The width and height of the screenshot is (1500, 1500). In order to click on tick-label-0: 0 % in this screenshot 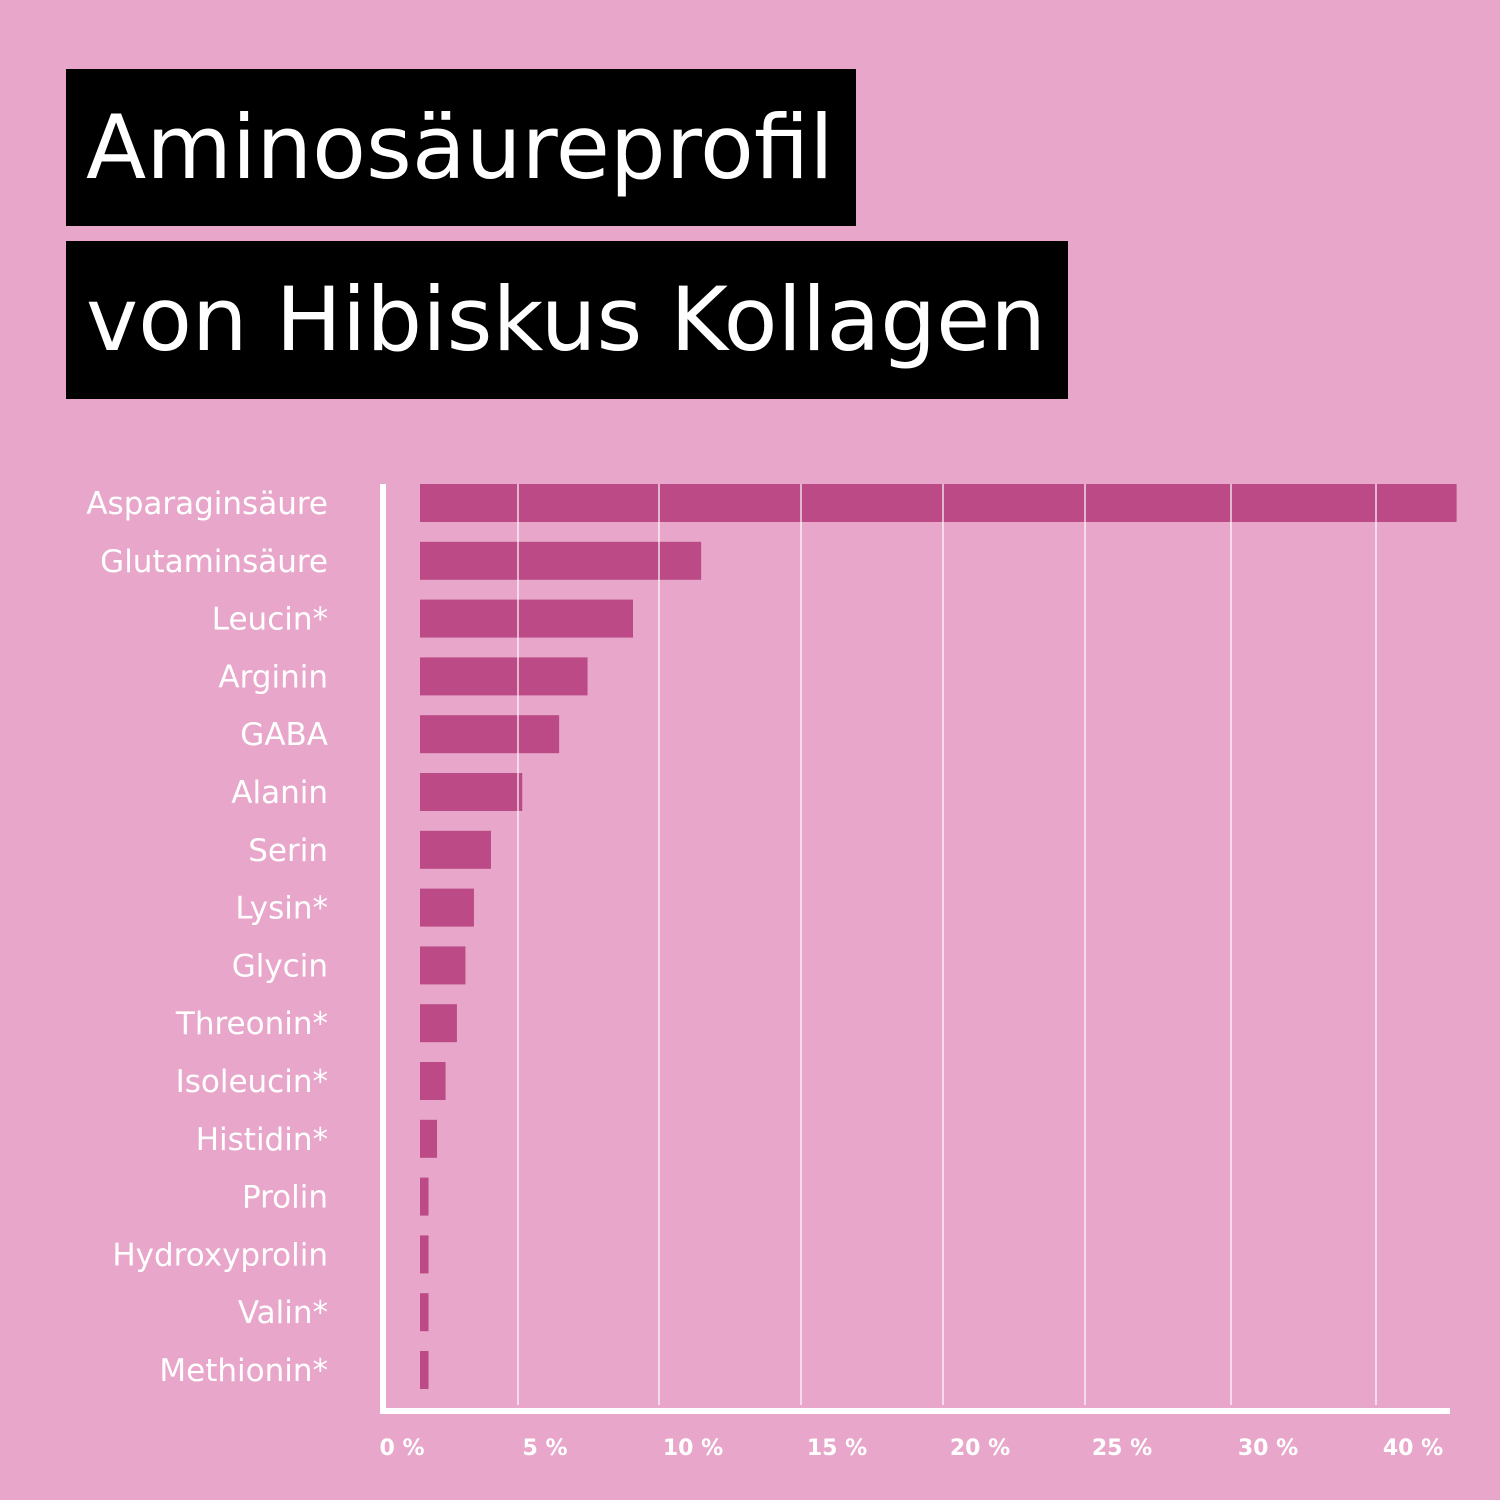, I will do `click(401, 1448)`.